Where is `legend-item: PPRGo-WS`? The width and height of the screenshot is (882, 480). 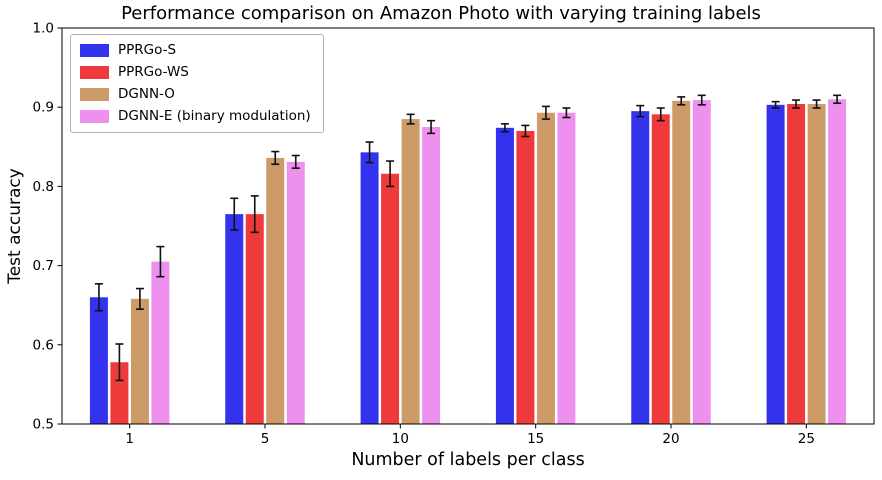 legend-item: PPRGo-WS is located at coordinates (195, 72).